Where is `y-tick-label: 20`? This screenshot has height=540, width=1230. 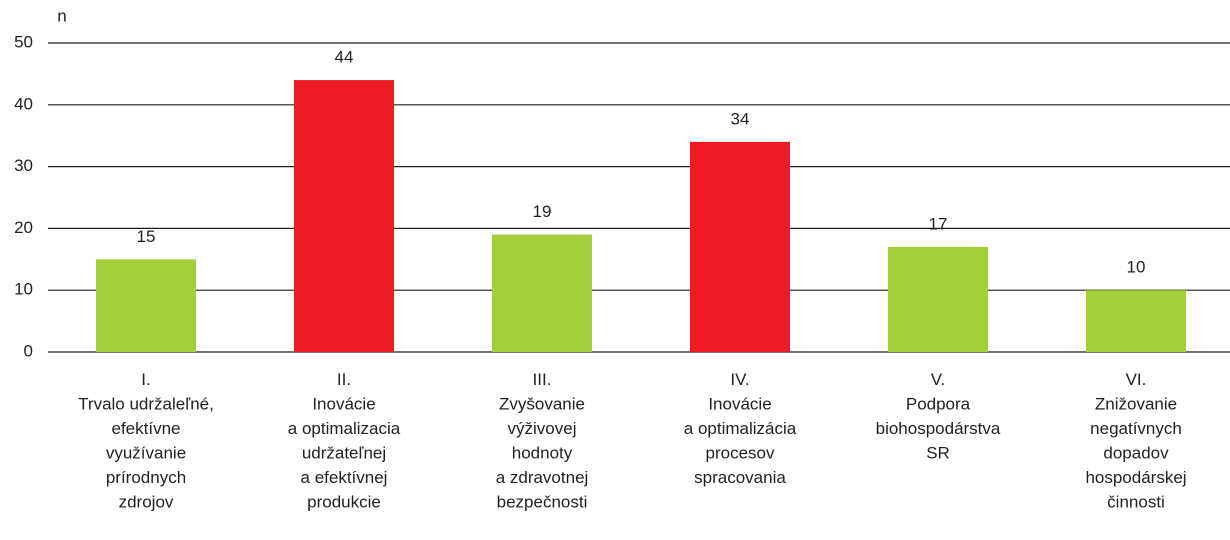 y-tick-label: 20 is located at coordinates (23, 227).